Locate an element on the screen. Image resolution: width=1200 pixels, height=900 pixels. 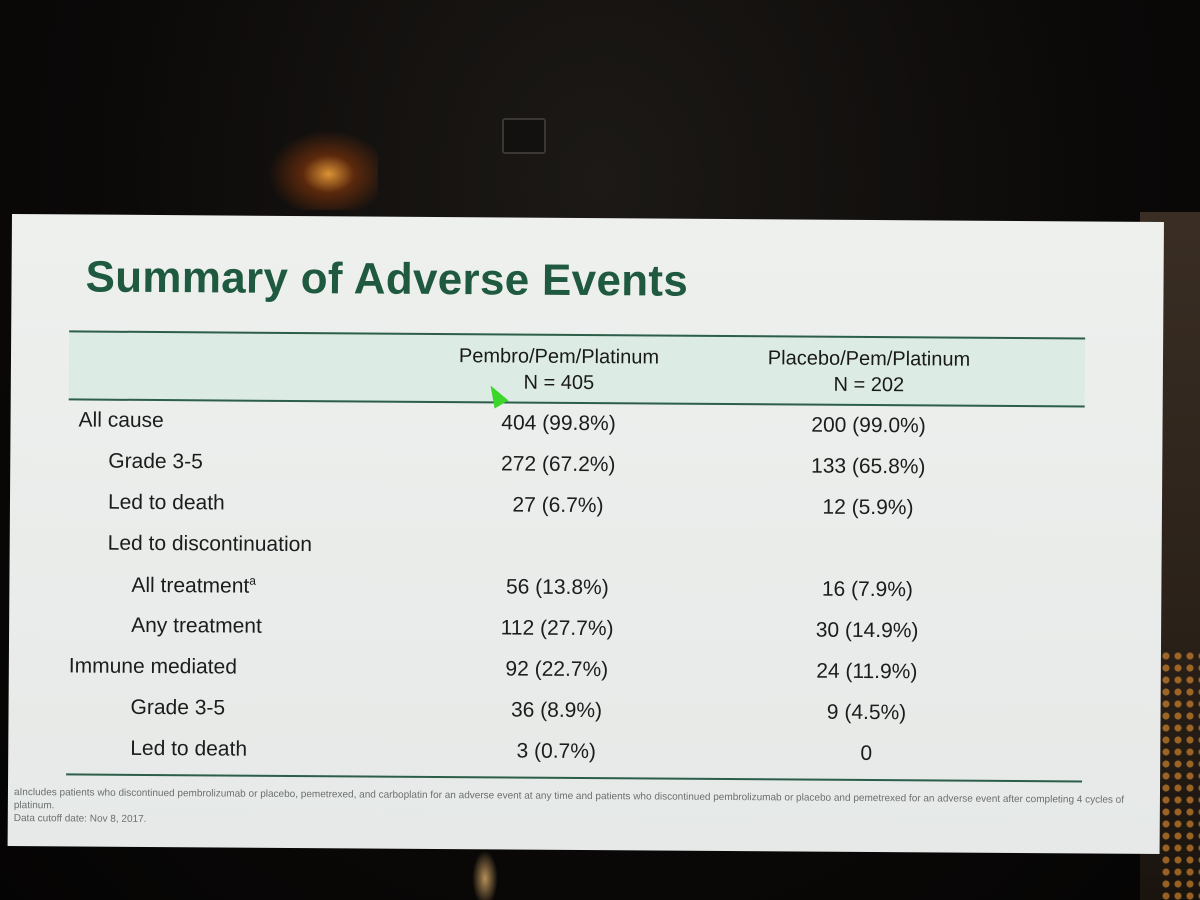
value-pembro is located at coordinates (558, 535).